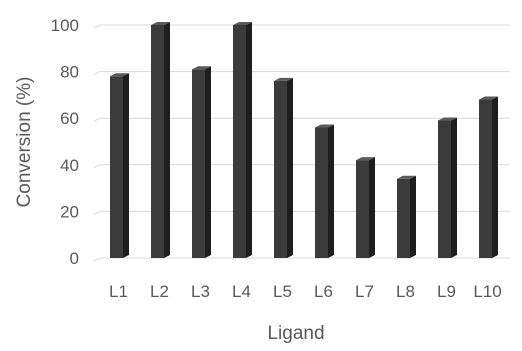 Image resolution: width=522 pixels, height=351 pixels. I want to click on bar-L5, so click(283, 167).